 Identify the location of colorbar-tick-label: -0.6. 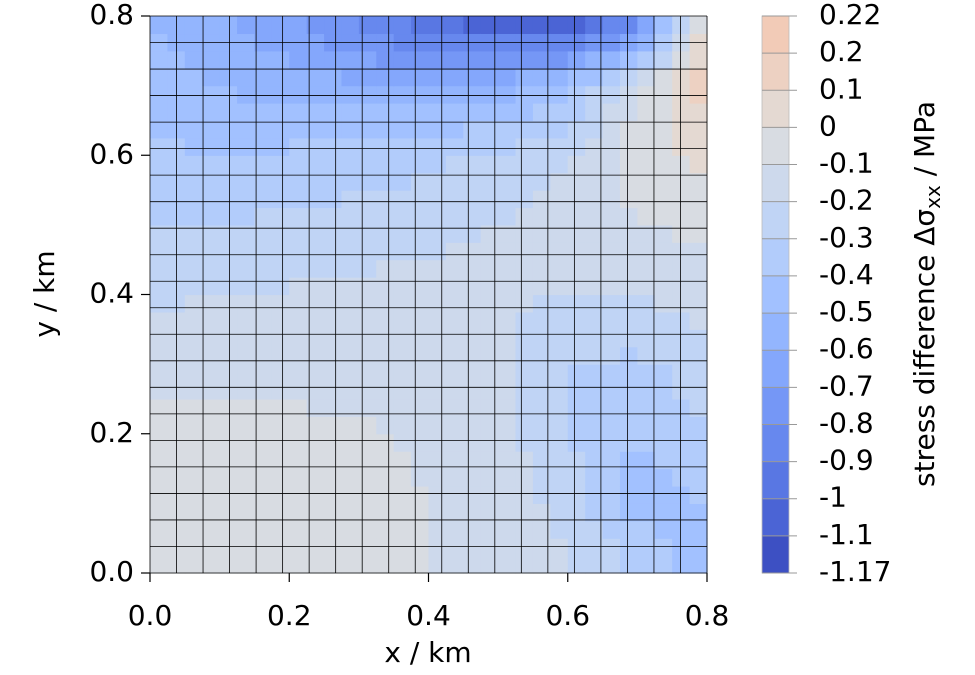
(846, 348).